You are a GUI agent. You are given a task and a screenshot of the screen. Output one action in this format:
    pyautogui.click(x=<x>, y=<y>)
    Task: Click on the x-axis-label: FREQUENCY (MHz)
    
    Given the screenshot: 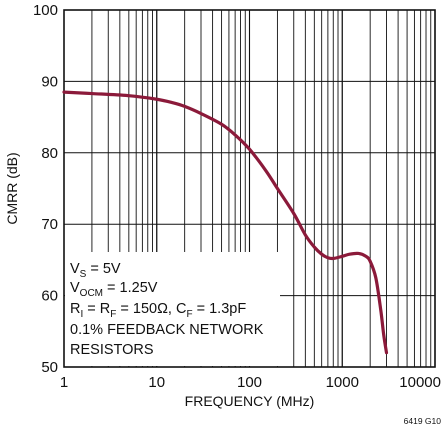 What is the action you would take?
    pyautogui.click(x=250, y=401)
    